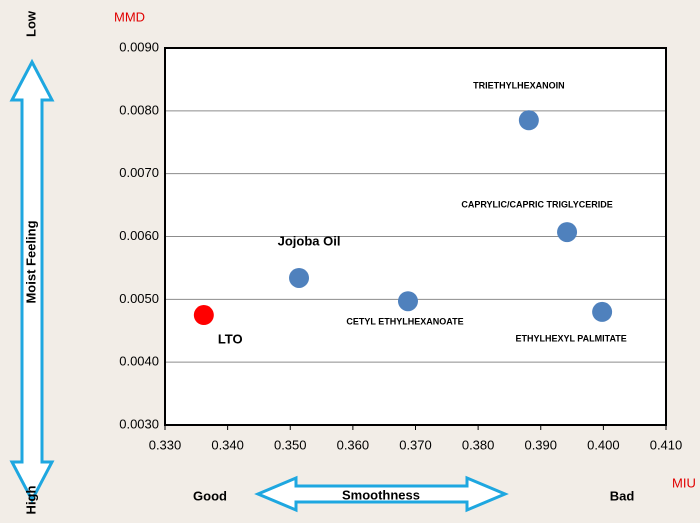 Image resolution: width=700 pixels, height=523 pixels. I want to click on y-low-label: Low, so click(30, 23).